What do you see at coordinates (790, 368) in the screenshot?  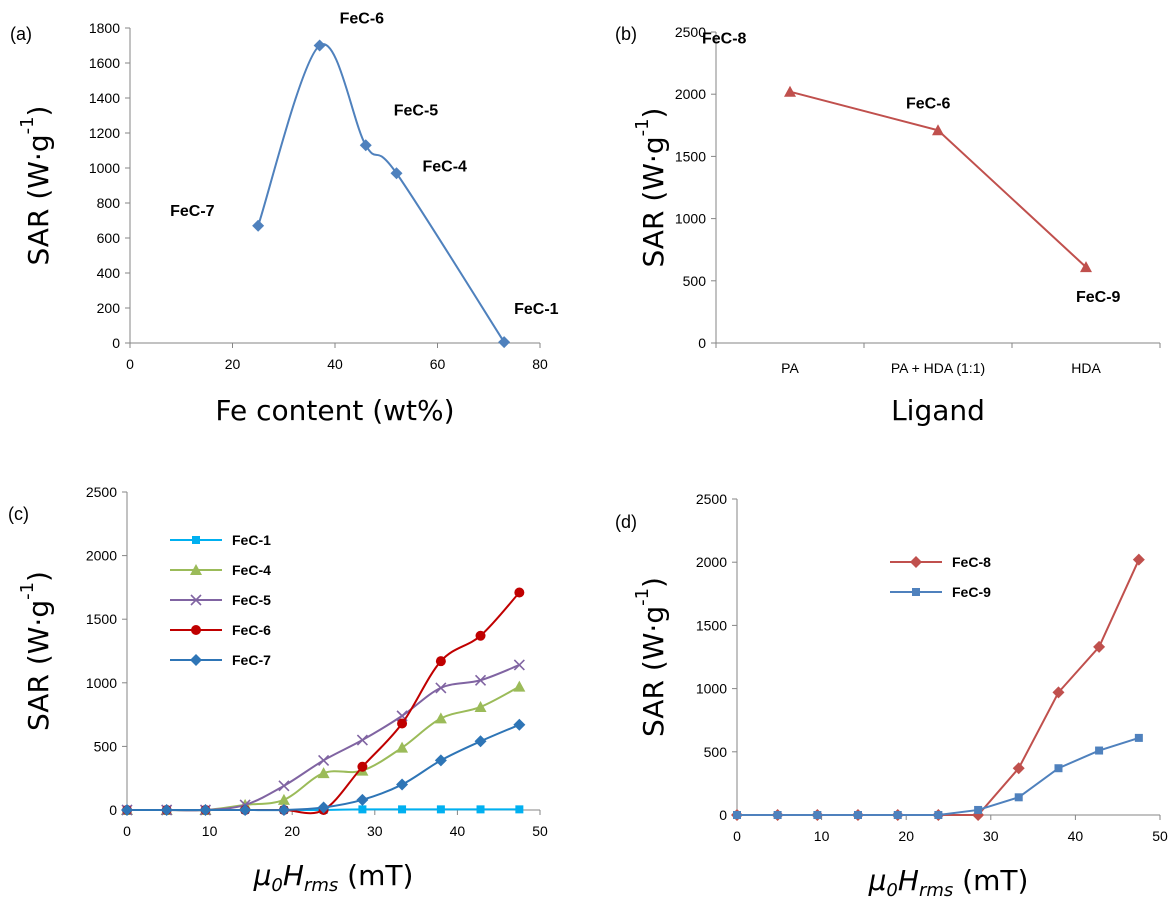 I see `x-tick-label: PA` at bounding box center [790, 368].